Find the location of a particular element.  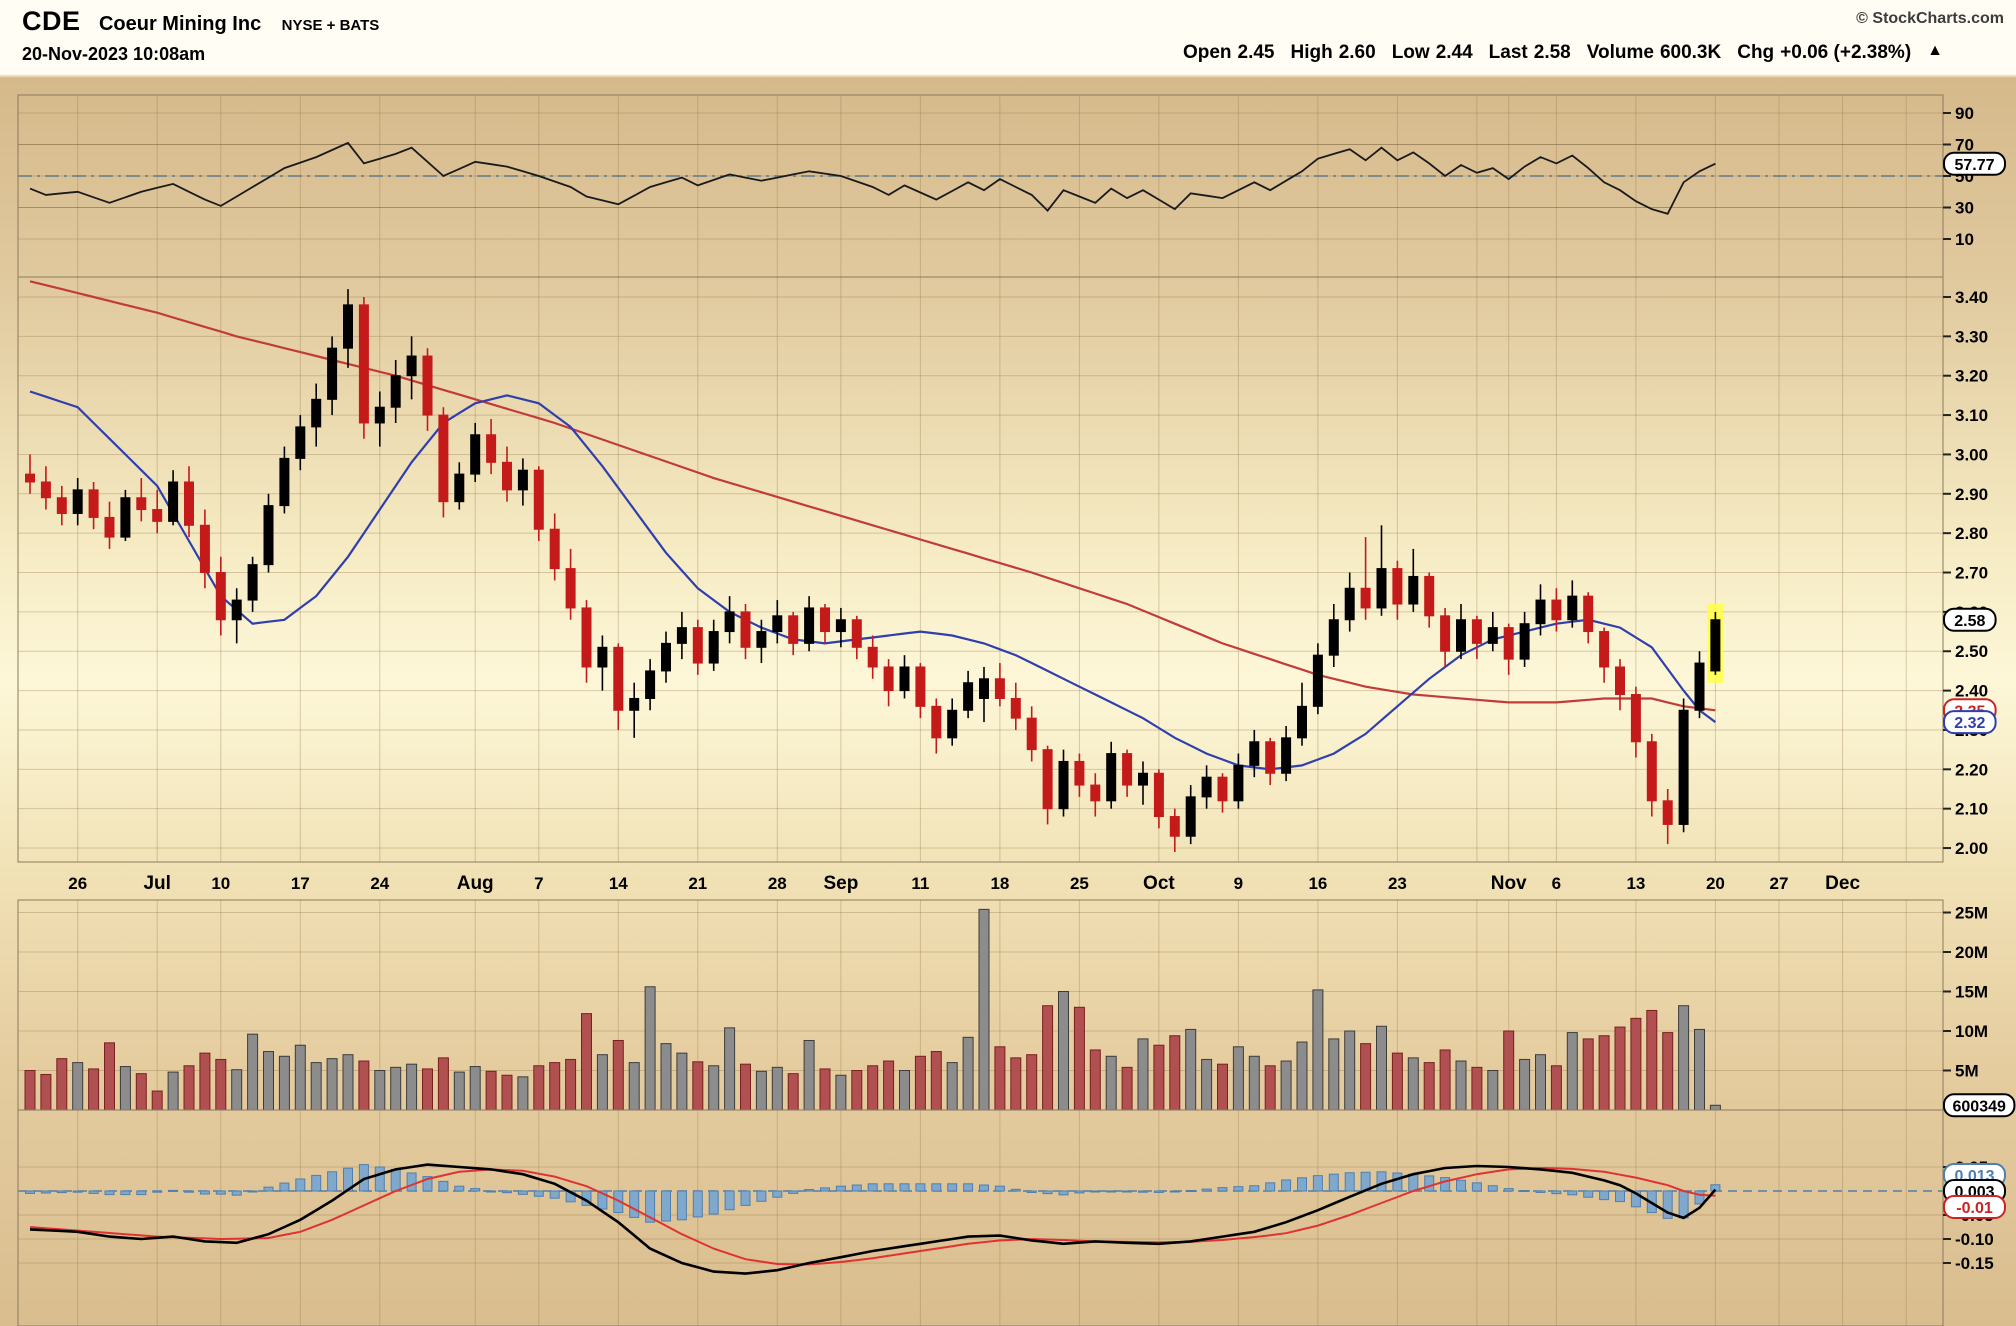

svg-text: 3.10 is located at coordinates (1971, 415).